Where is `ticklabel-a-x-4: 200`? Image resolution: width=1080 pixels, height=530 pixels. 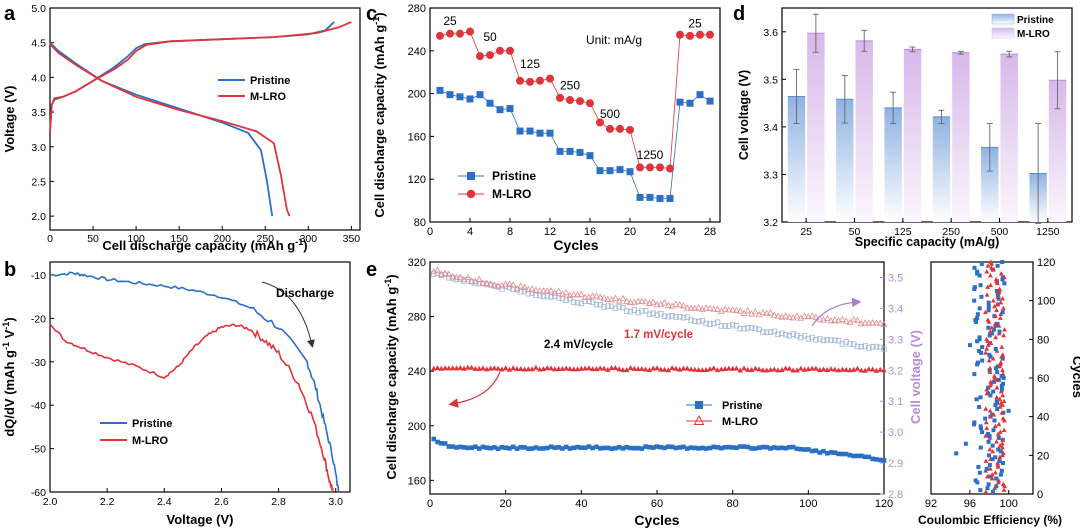
ticklabel-a-x-4: 200 is located at coordinates (222, 239).